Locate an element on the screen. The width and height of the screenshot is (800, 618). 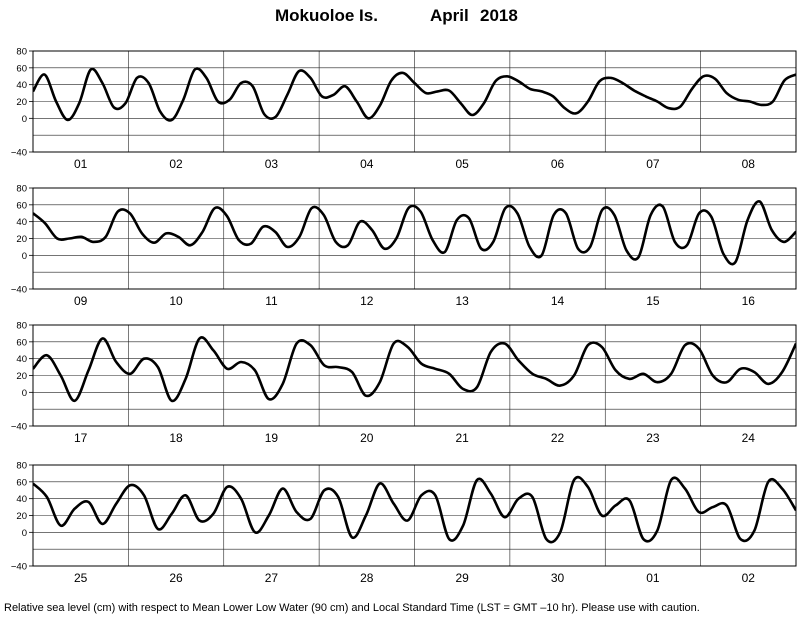
day-label: 15 is located at coordinates (653, 301).